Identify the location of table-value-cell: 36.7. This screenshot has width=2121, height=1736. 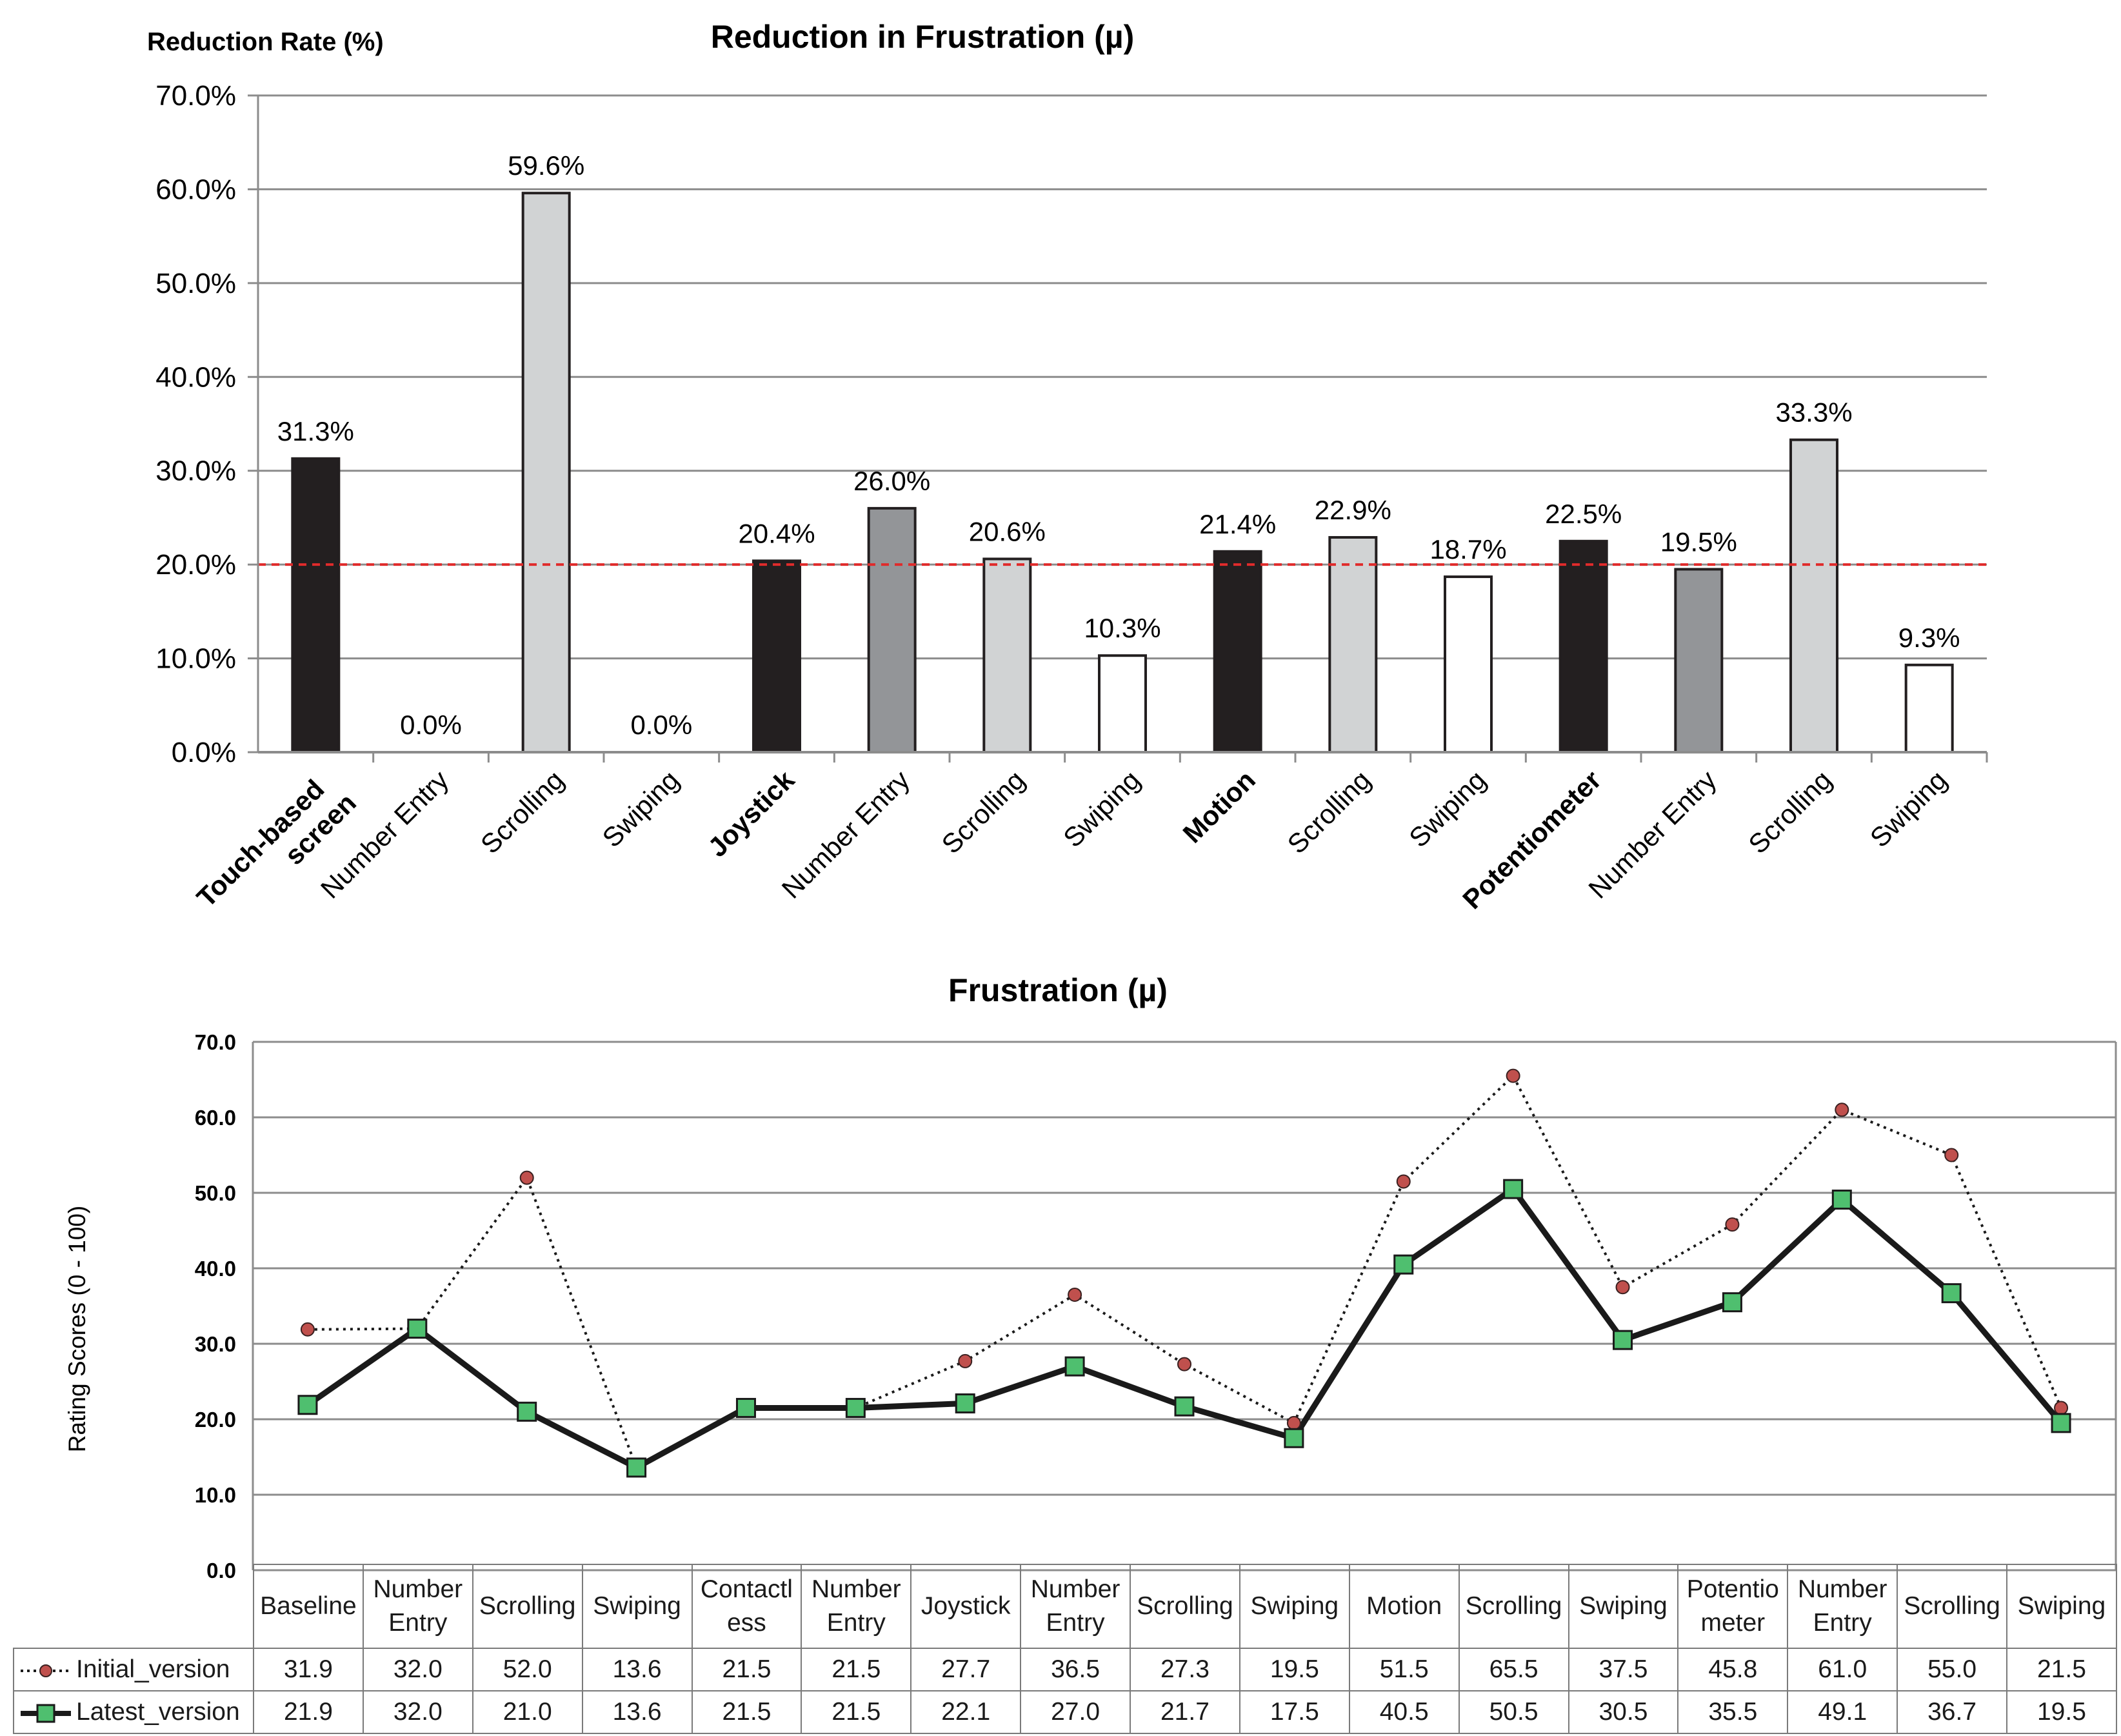
(1952, 1712).